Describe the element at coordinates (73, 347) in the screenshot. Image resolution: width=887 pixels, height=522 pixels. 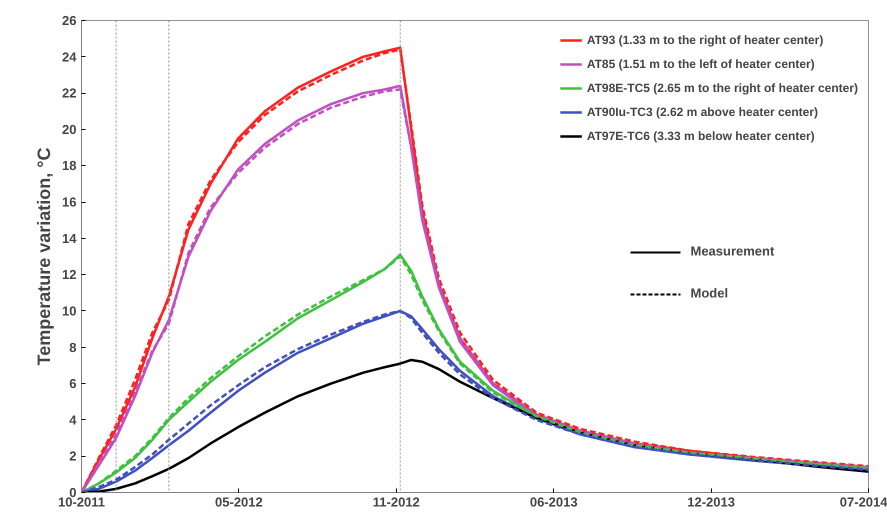
I see `y-tick-label: 8` at that location.